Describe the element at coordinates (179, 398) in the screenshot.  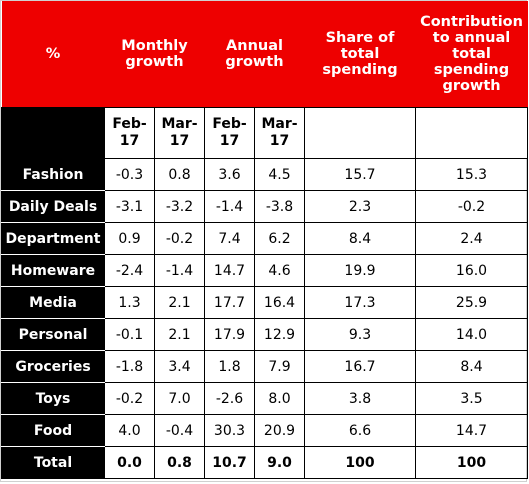
I see `value-cell: 7.0` at that location.